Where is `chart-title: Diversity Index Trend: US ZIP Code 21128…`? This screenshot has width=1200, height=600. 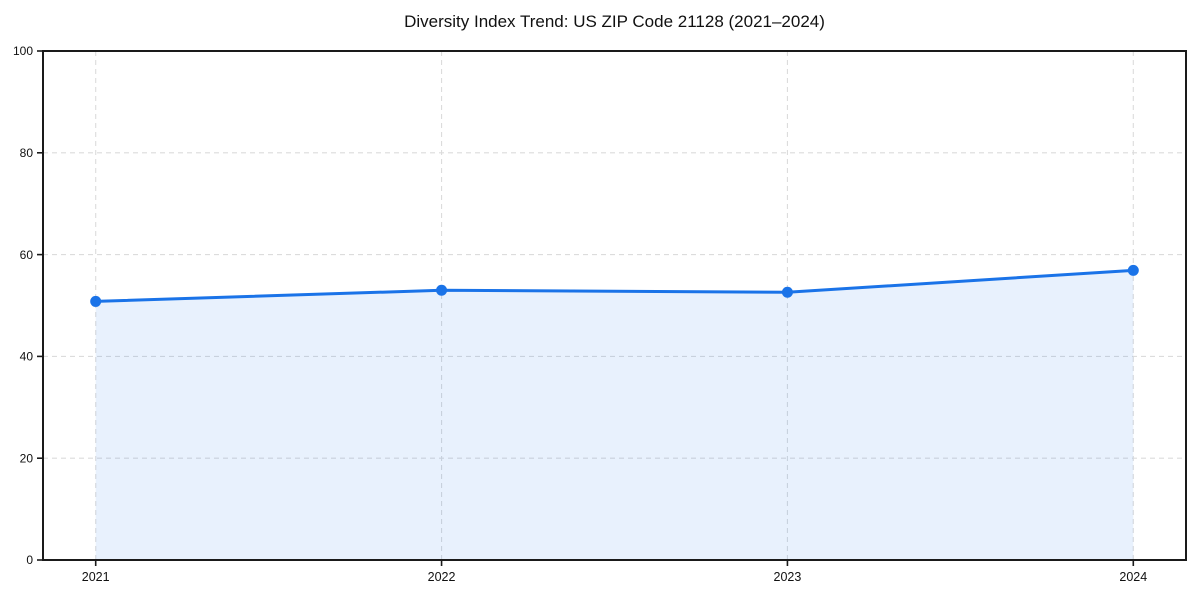
chart-title: Diversity Index Trend: US ZIP Code 21128… is located at coordinates (614, 21).